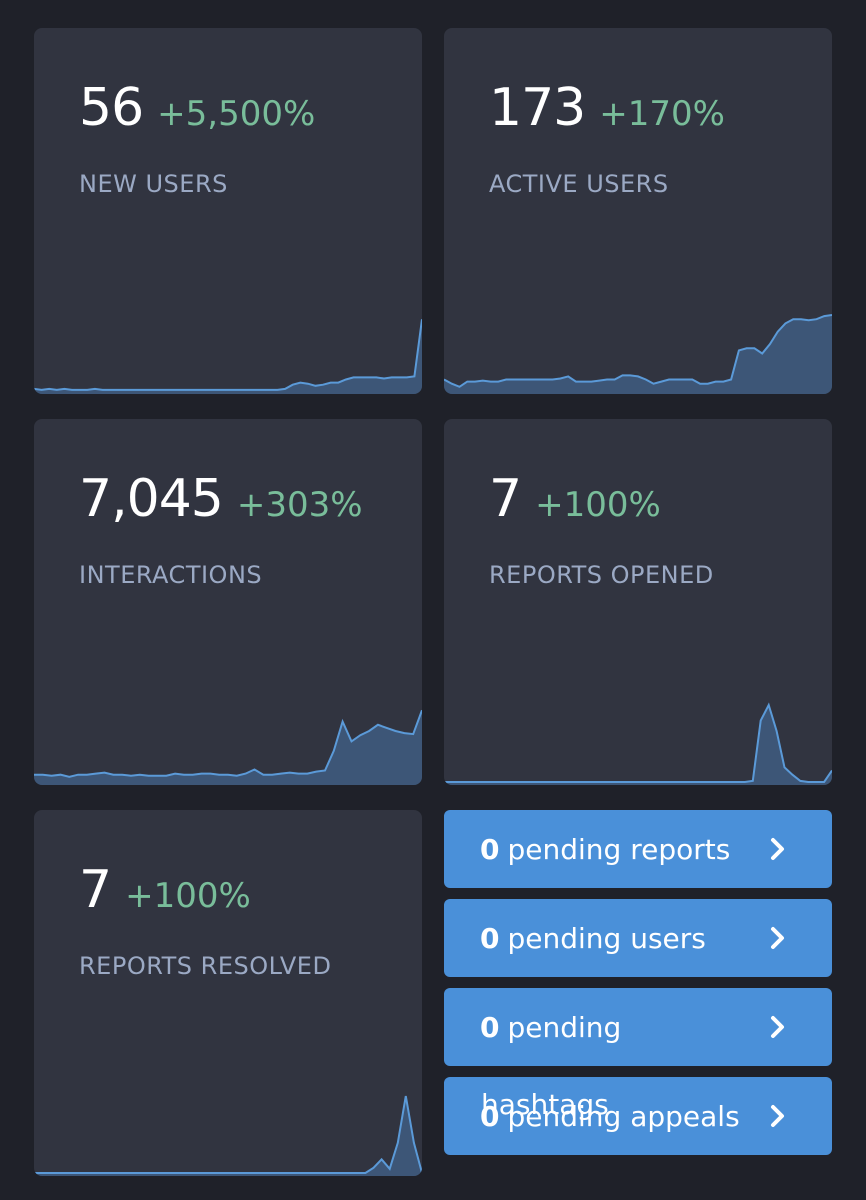  Describe the element at coordinates (299, 505) in the screenshot. I see `metric-delta: +303%` at that location.